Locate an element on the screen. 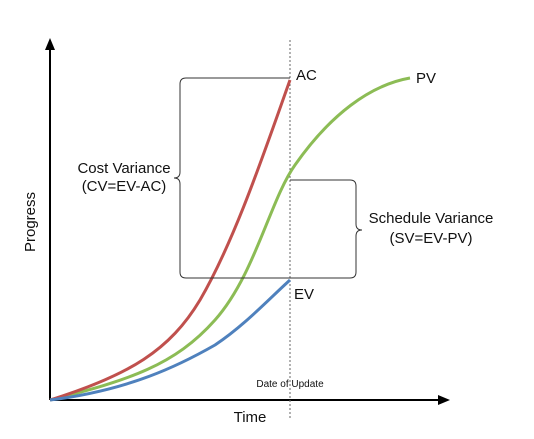 This screenshot has height=439, width=534. pv-label: PV is located at coordinates (426, 78).